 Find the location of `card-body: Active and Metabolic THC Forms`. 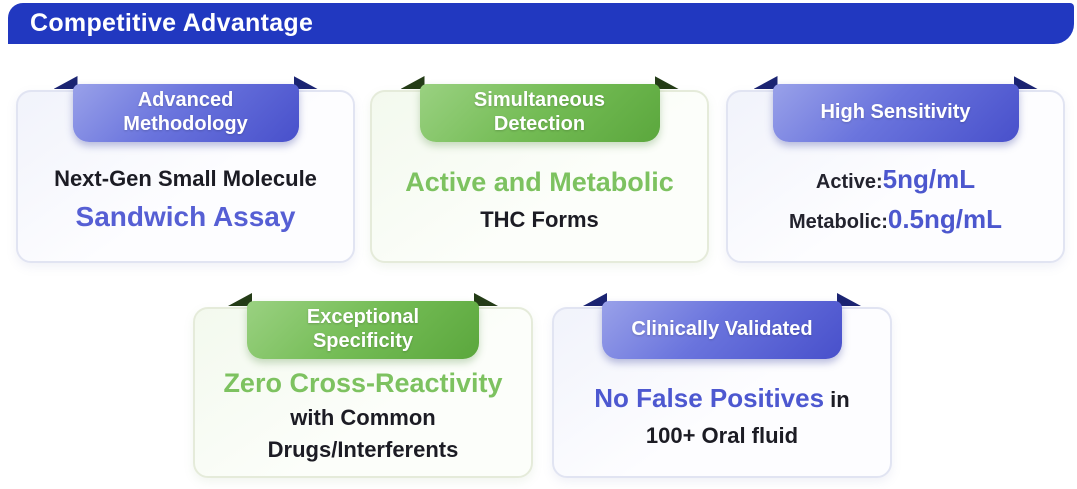

card-body: Active and Metabolic THC Forms is located at coordinates (539, 199).